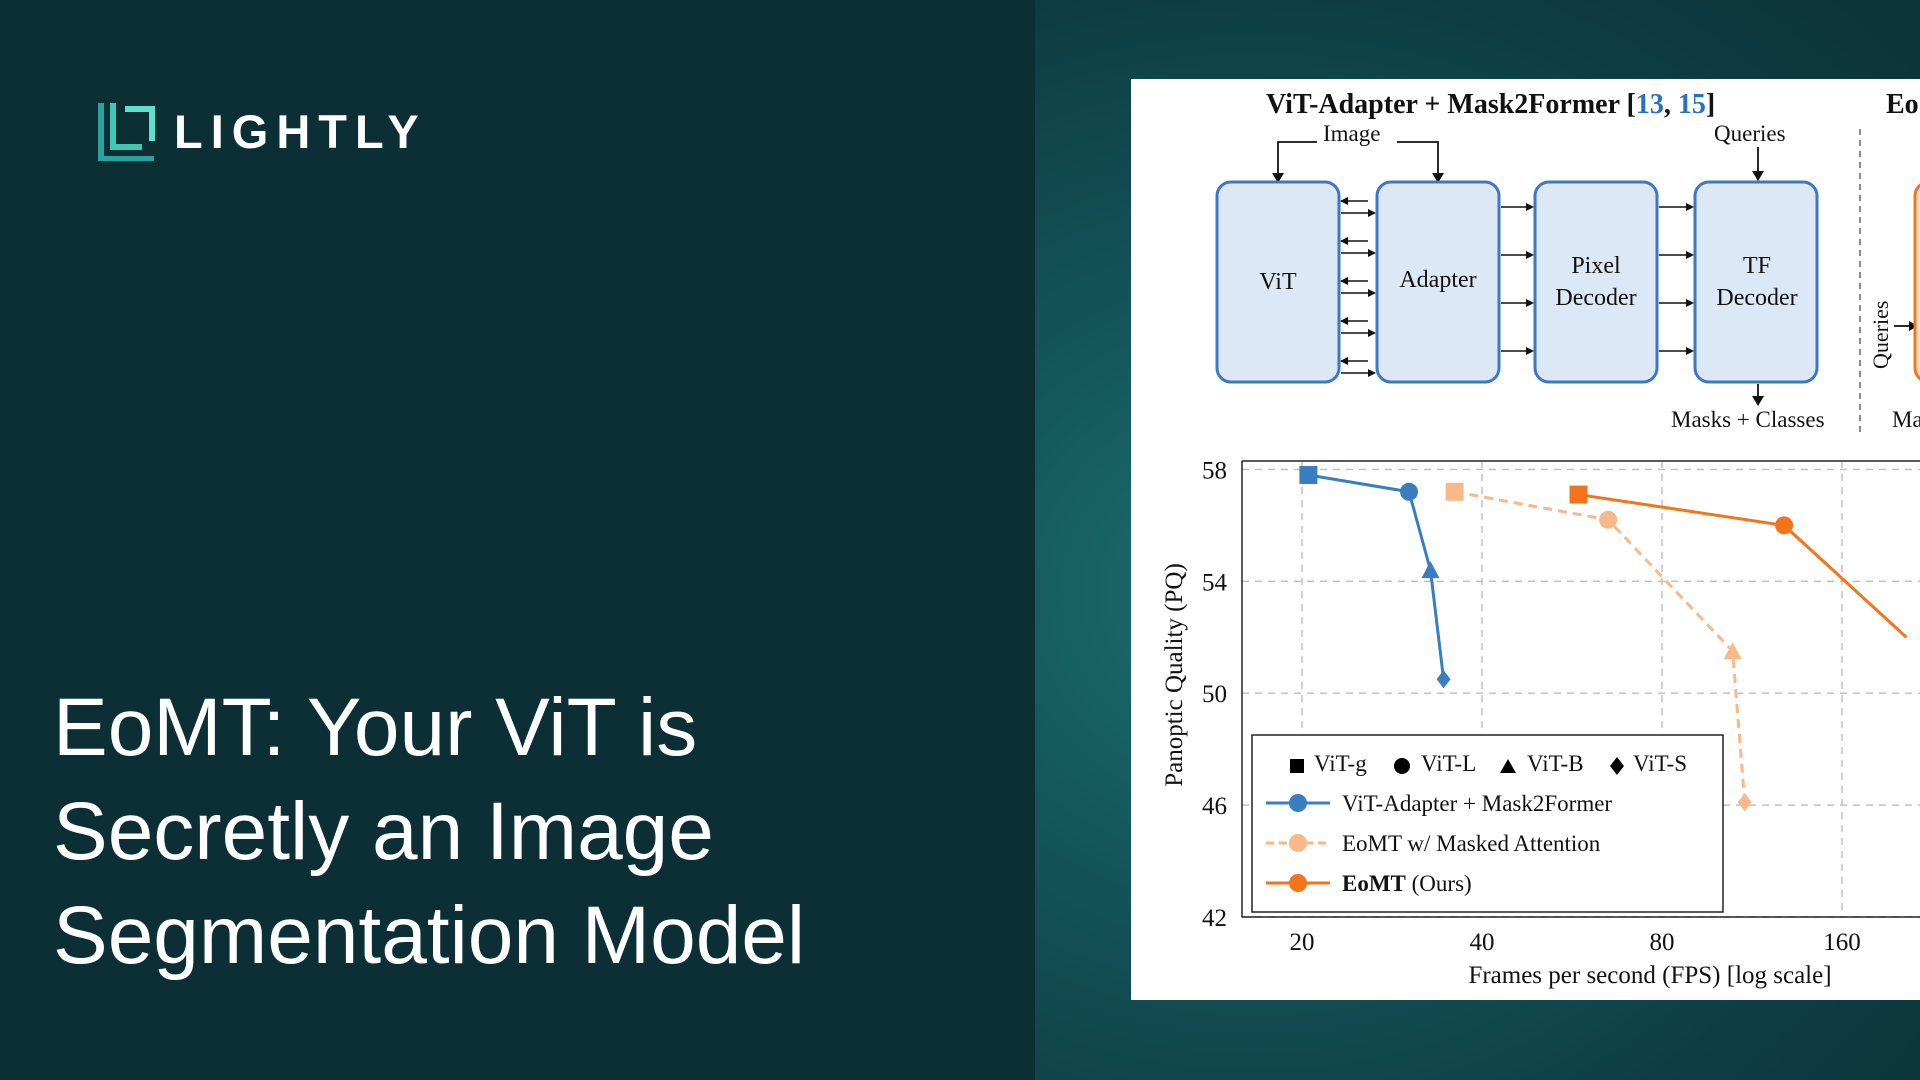  I want to click on legend-diamond-marker, so click(1617, 766).